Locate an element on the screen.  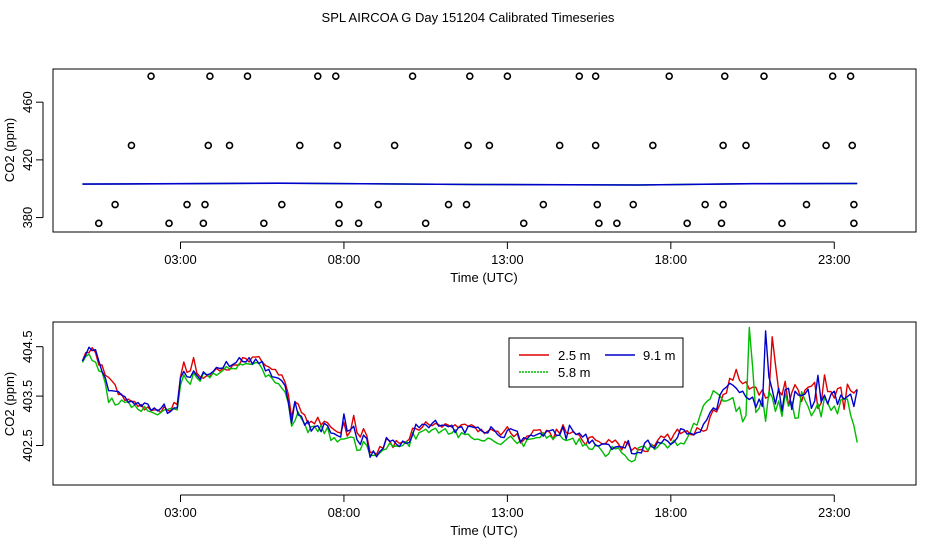
top-baseline-blue is located at coordinates (470, 184).